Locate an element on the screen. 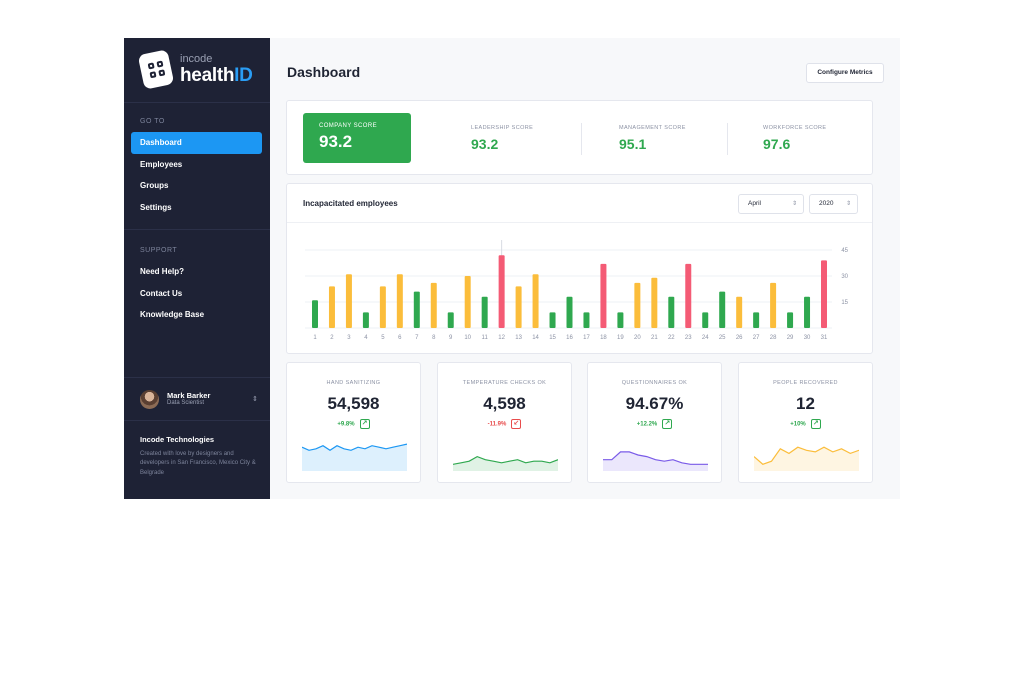 The image size is (1024, 686). month-select: April ⇕ is located at coordinates (771, 204).